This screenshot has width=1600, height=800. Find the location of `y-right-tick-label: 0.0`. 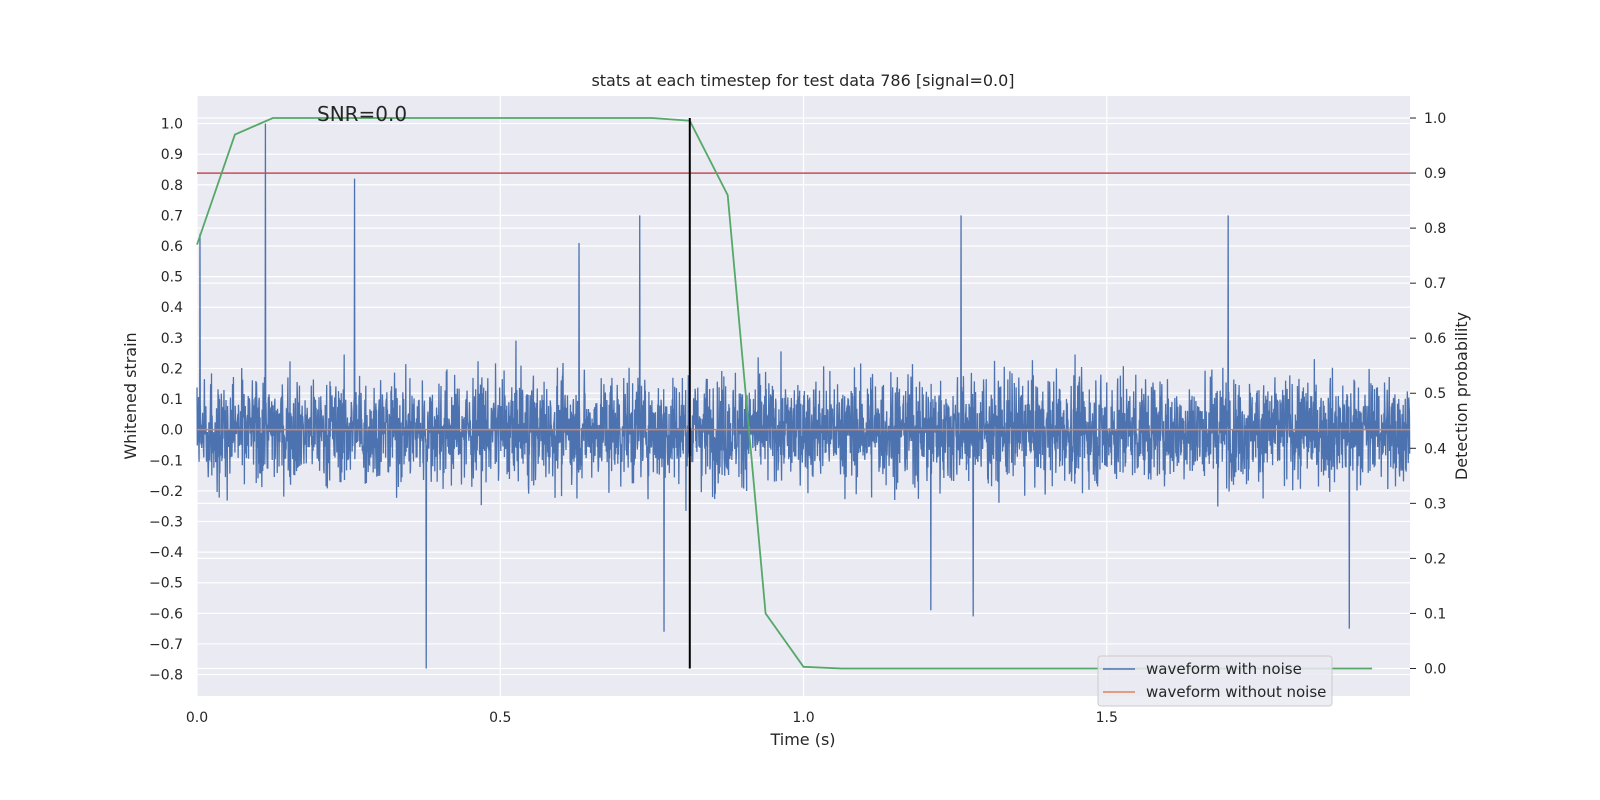

y-right-tick-label: 0.0 is located at coordinates (1435, 669).